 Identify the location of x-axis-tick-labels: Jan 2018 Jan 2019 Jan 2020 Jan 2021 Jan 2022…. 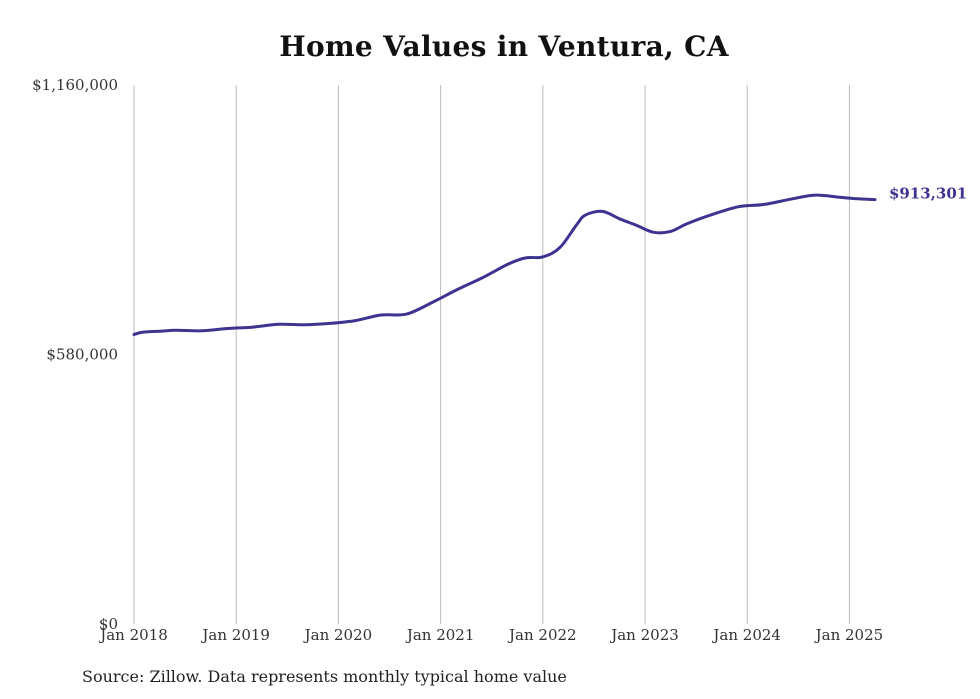
(490, 635).